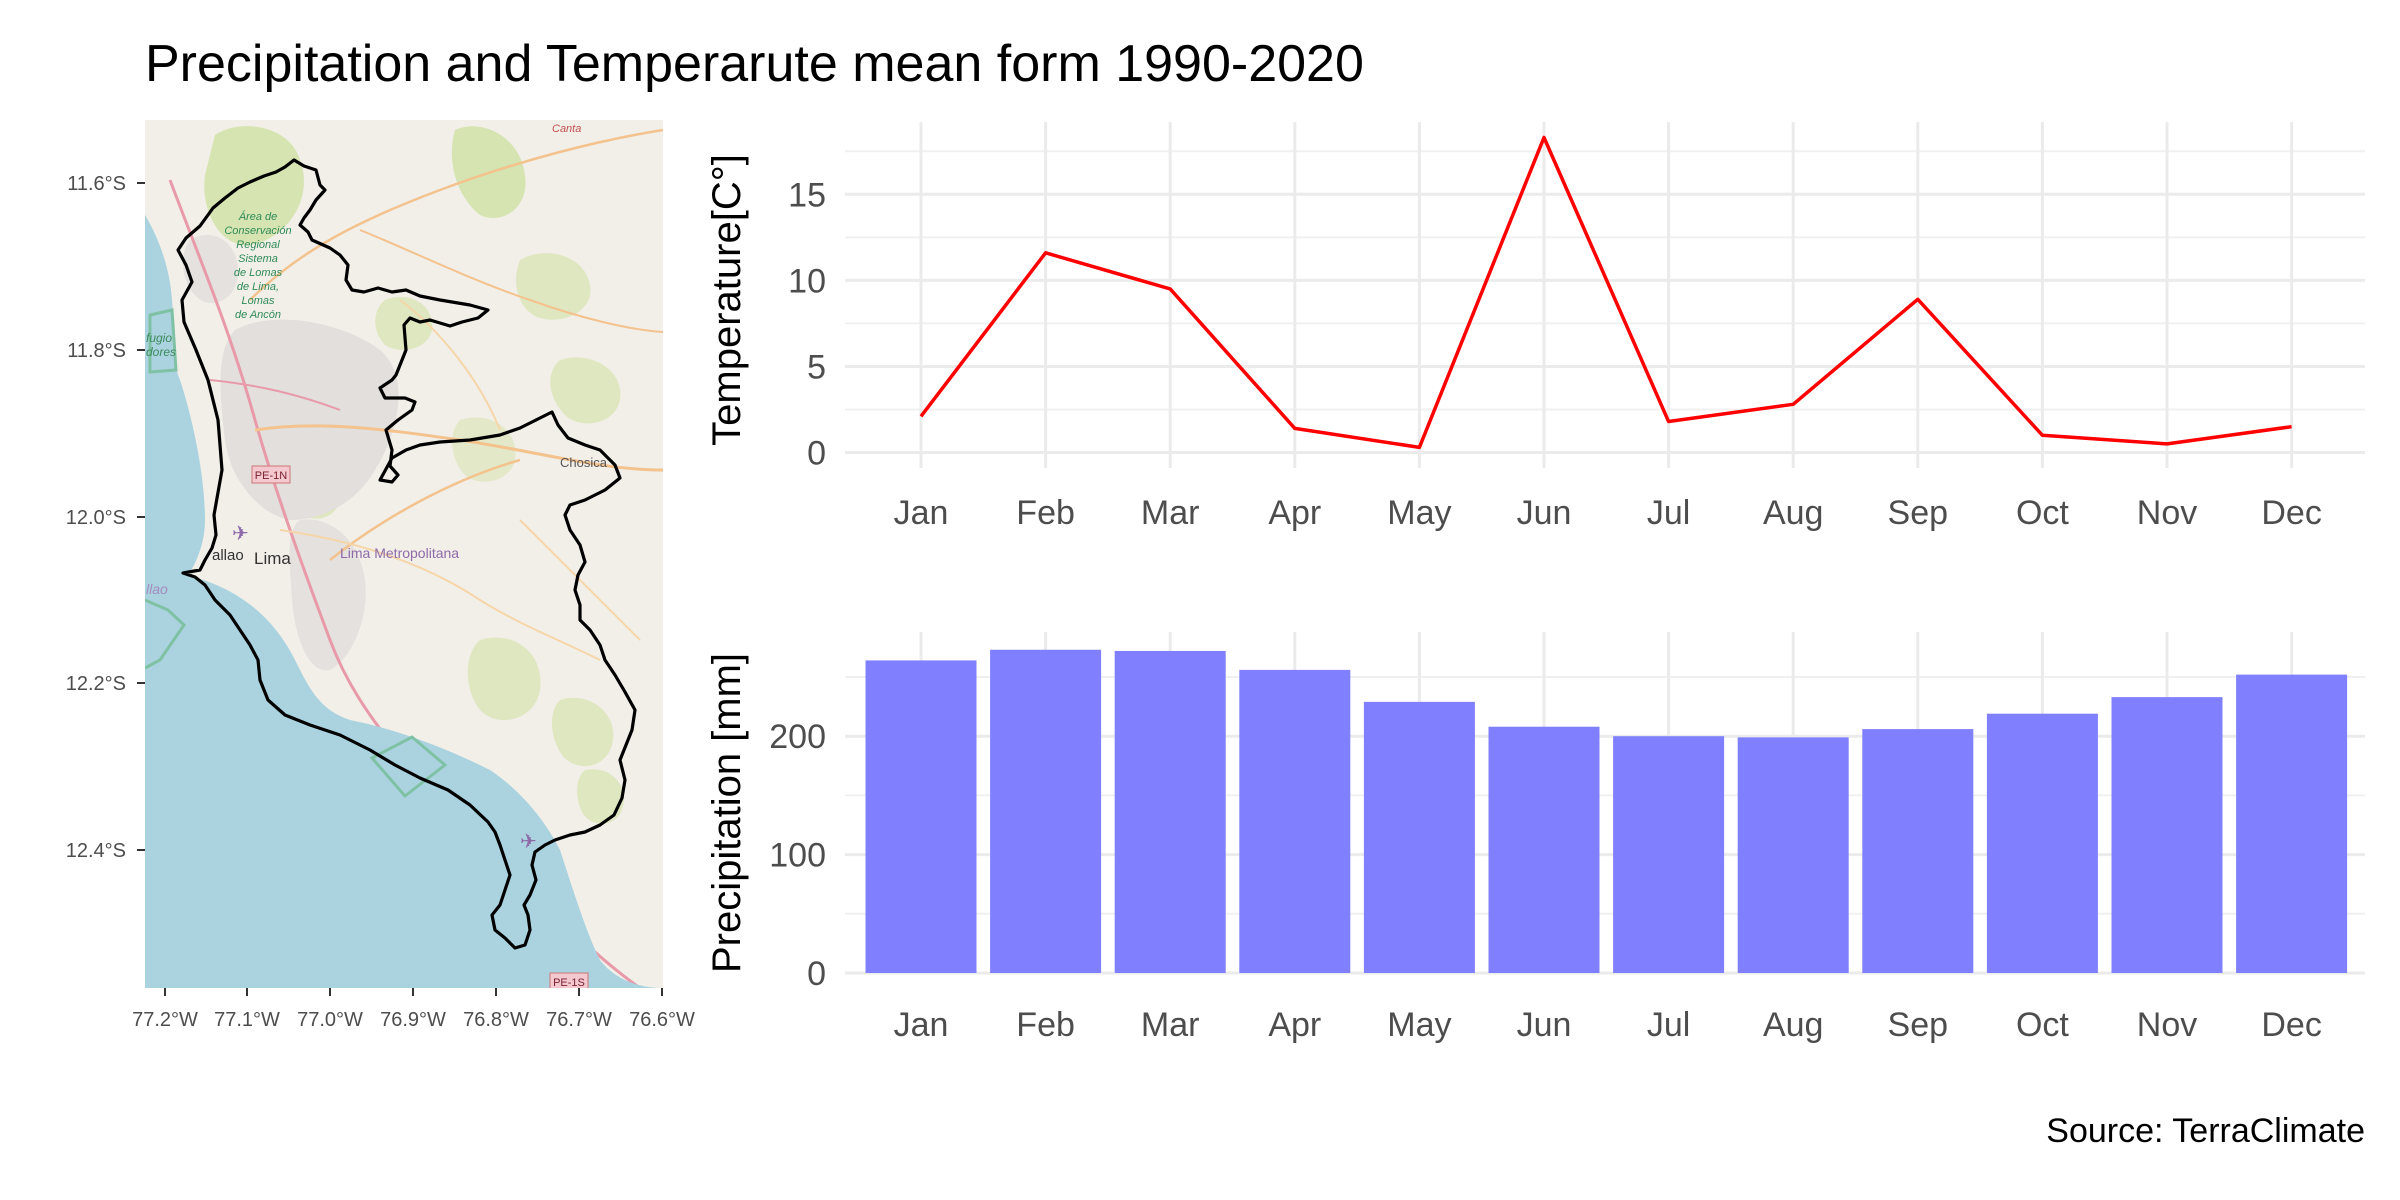  I want to click on bar-chart-y-ticks: 0 100 200, so click(797, 855).